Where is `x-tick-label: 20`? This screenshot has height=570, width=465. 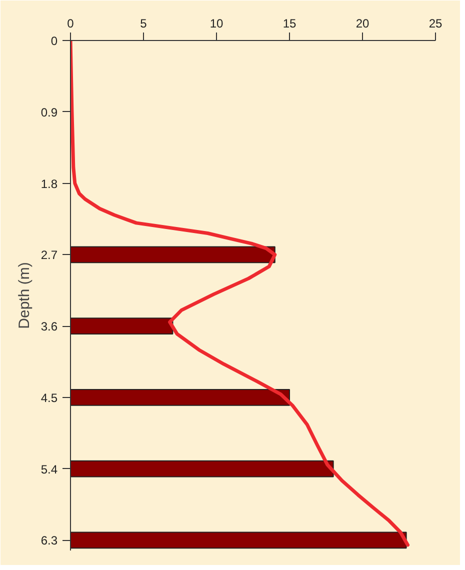 x-tick-label: 20 is located at coordinates (363, 23).